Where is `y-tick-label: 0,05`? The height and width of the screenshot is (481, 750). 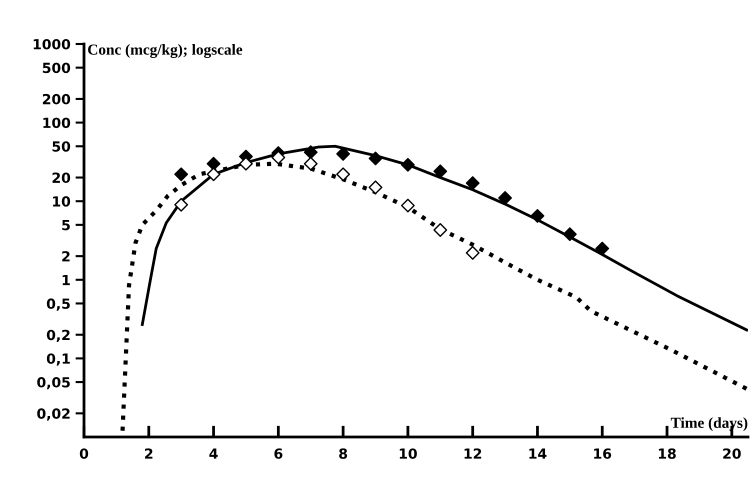
y-tick-label: 0,05 is located at coordinates (53, 383).